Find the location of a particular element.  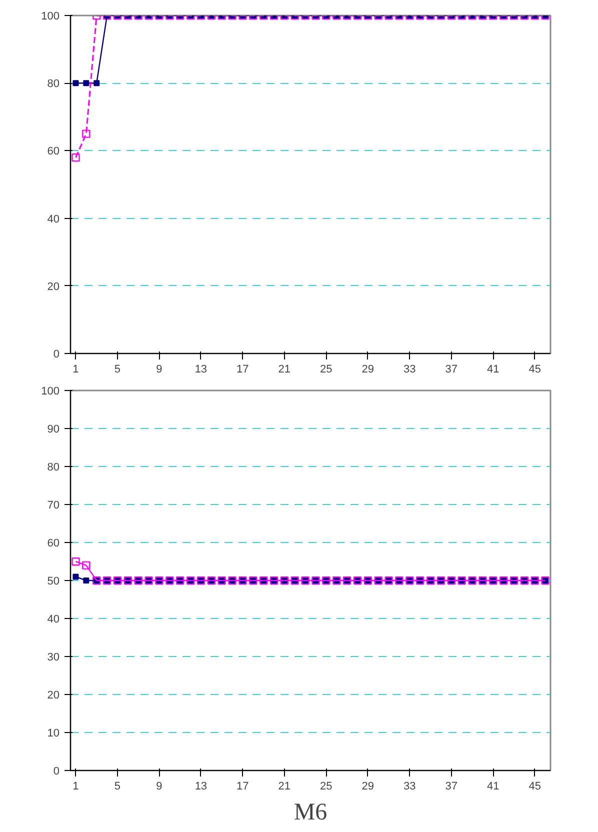

y-tick-label: 90 is located at coordinates (53, 430).